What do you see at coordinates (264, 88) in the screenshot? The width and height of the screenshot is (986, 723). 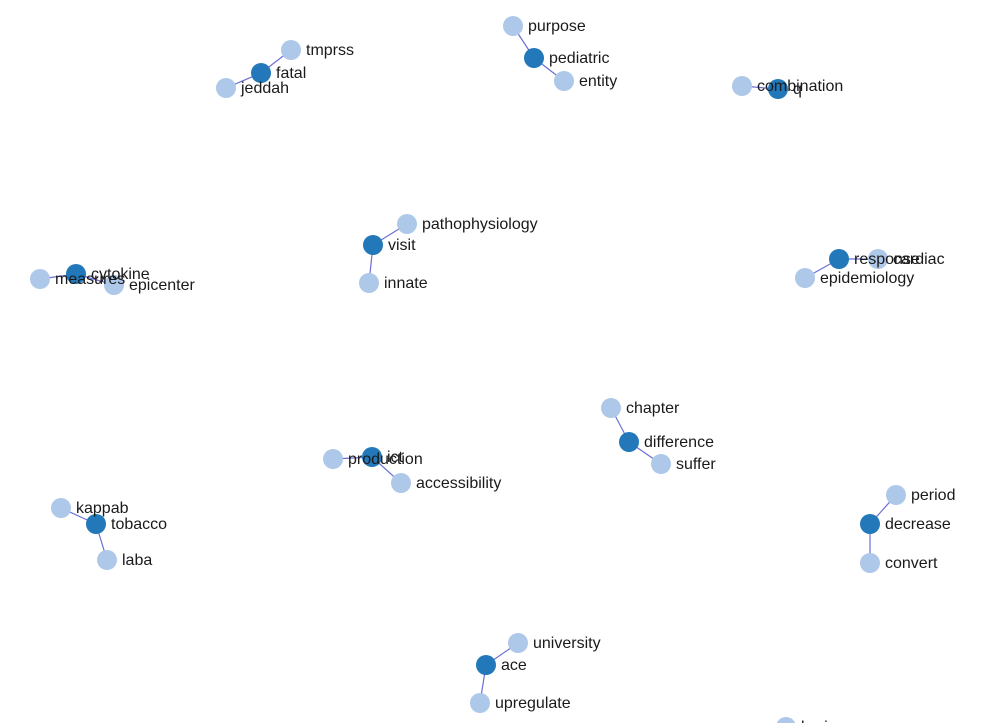 I see `node-label-jeddah: jeddah` at bounding box center [264, 88].